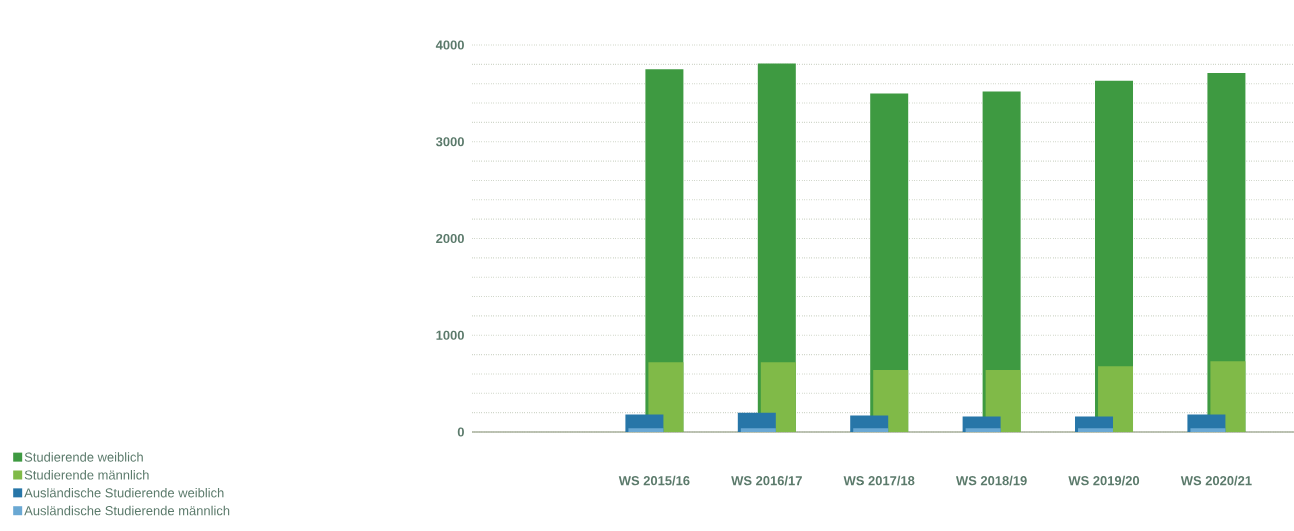  What do you see at coordinates (460, 432) in the screenshot?
I see `y-tick-label: 0` at bounding box center [460, 432].